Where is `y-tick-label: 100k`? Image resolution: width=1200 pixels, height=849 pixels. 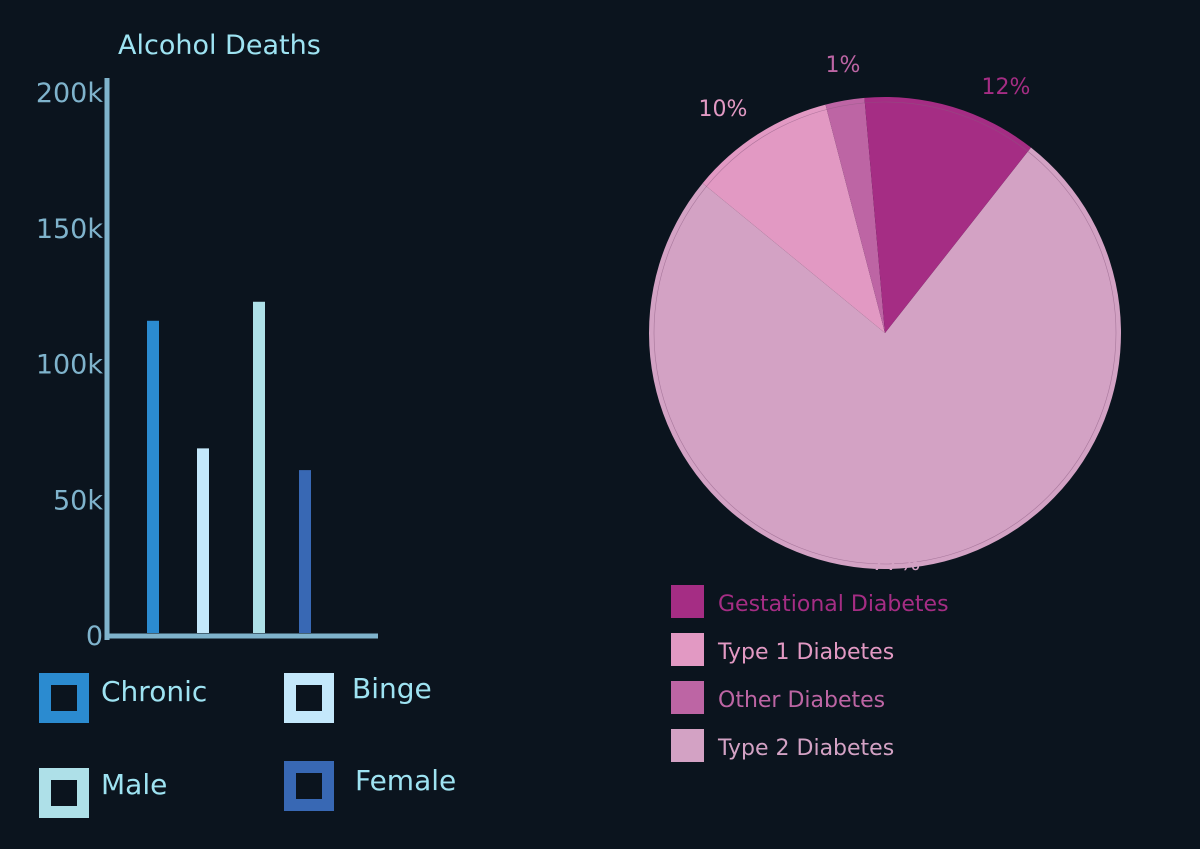 y-tick-label: 100k is located at coordinates (70, 365).